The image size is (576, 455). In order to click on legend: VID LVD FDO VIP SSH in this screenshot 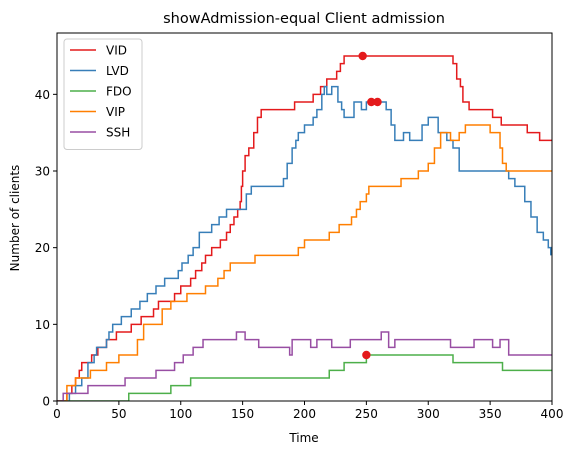, I will do `click(103, 94)`.